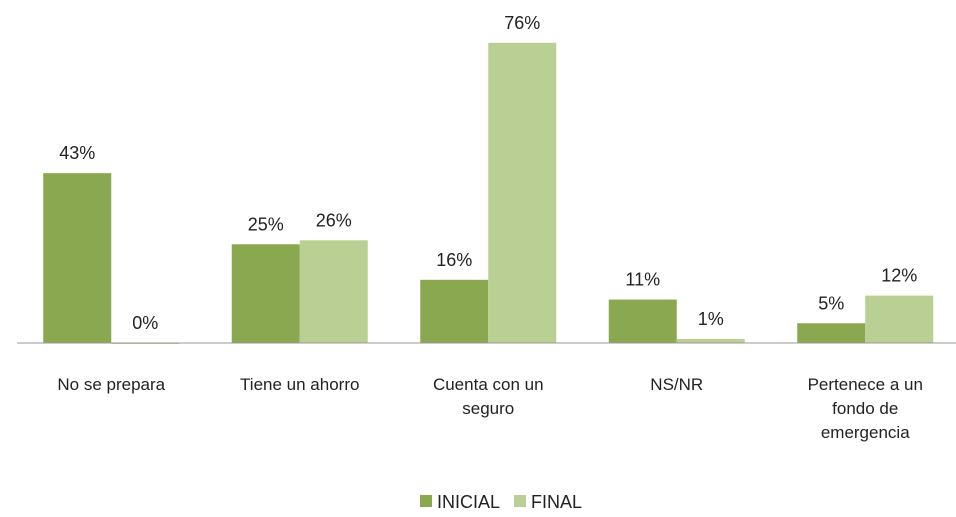 The height and width of the screenshot is (517, 956). What do you see at coordinates (488, 396) in the screenshot?
I see `x-tick-label: Cuenta con un seguro` at bounding box center [488, 396].